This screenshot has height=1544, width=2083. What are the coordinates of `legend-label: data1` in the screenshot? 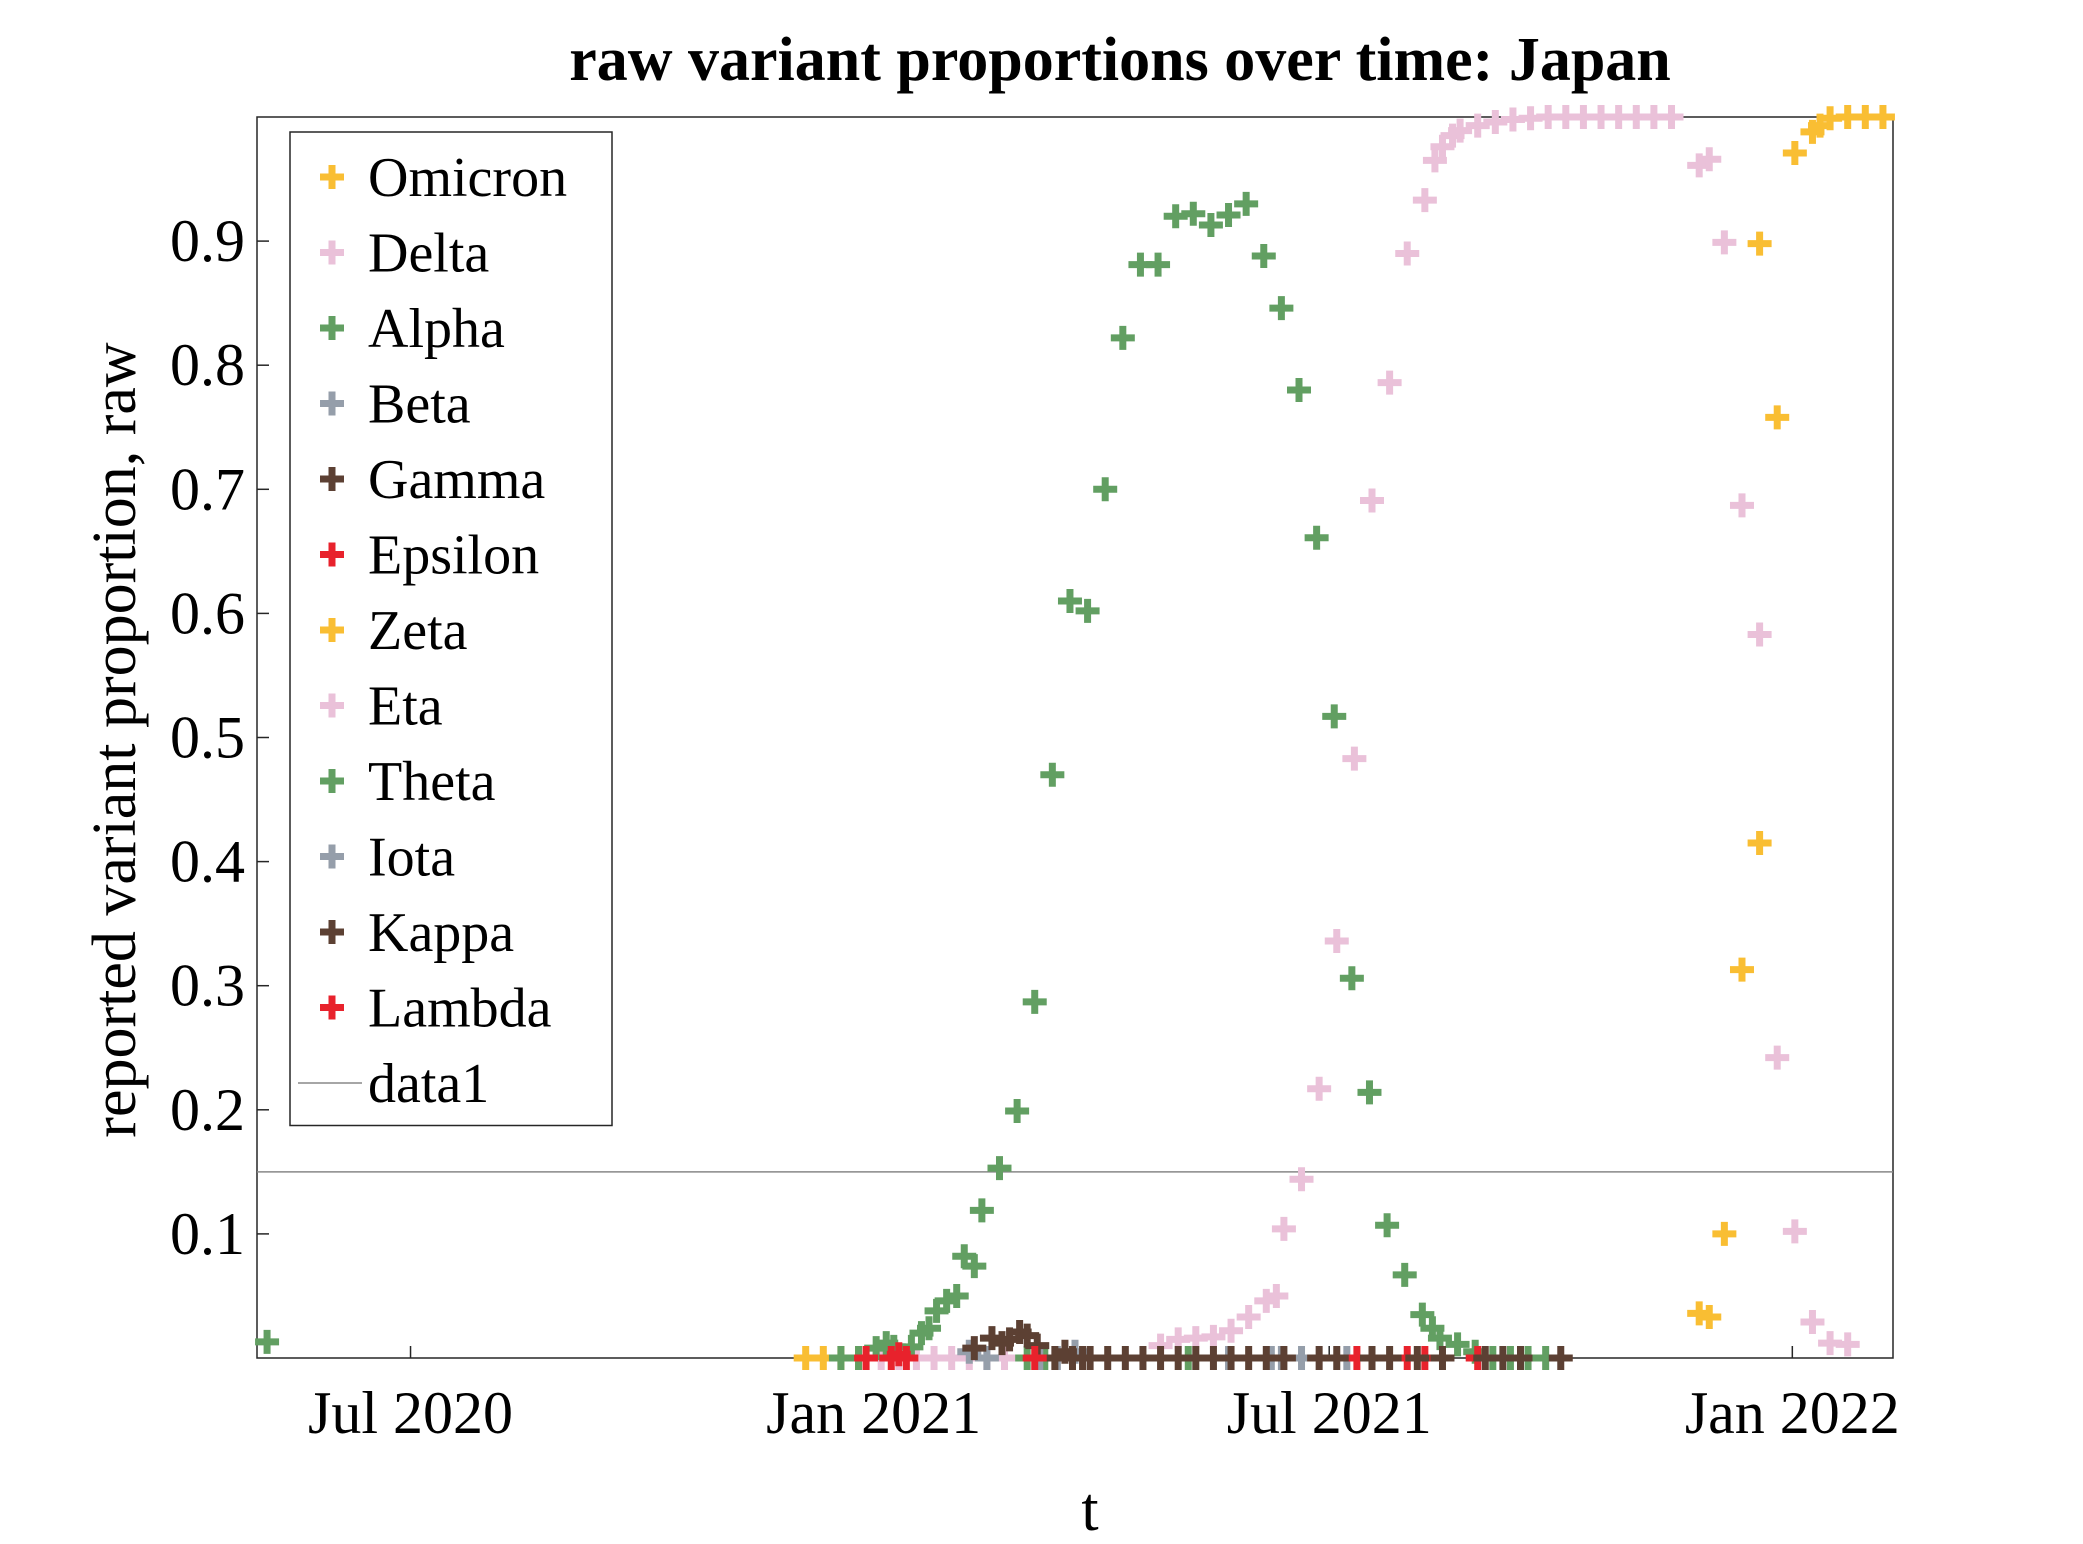 It's located at (428, 1084).